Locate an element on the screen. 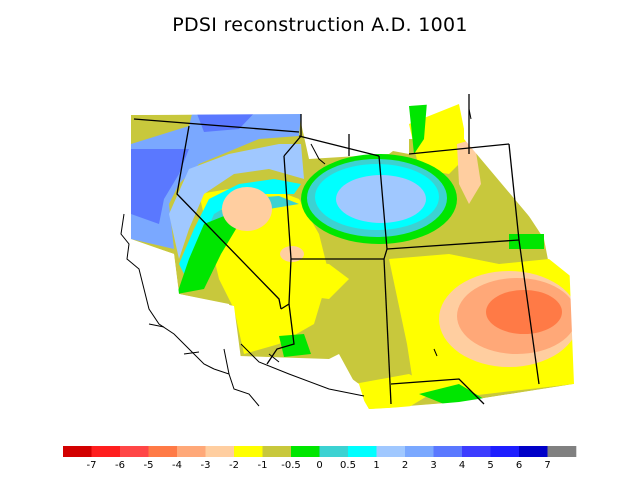 The height and width of the screenshot is (480, 640). map-title: PDSI reconstruction A.D. 1001 is located at coordinates (320, 25).